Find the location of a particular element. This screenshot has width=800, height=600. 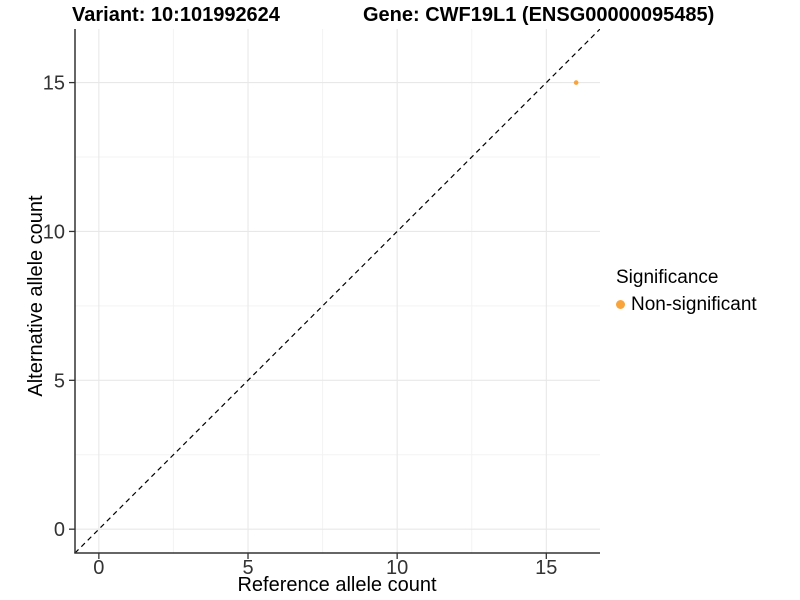

y-tick-label: 10 is located at coordinates (54, 232).